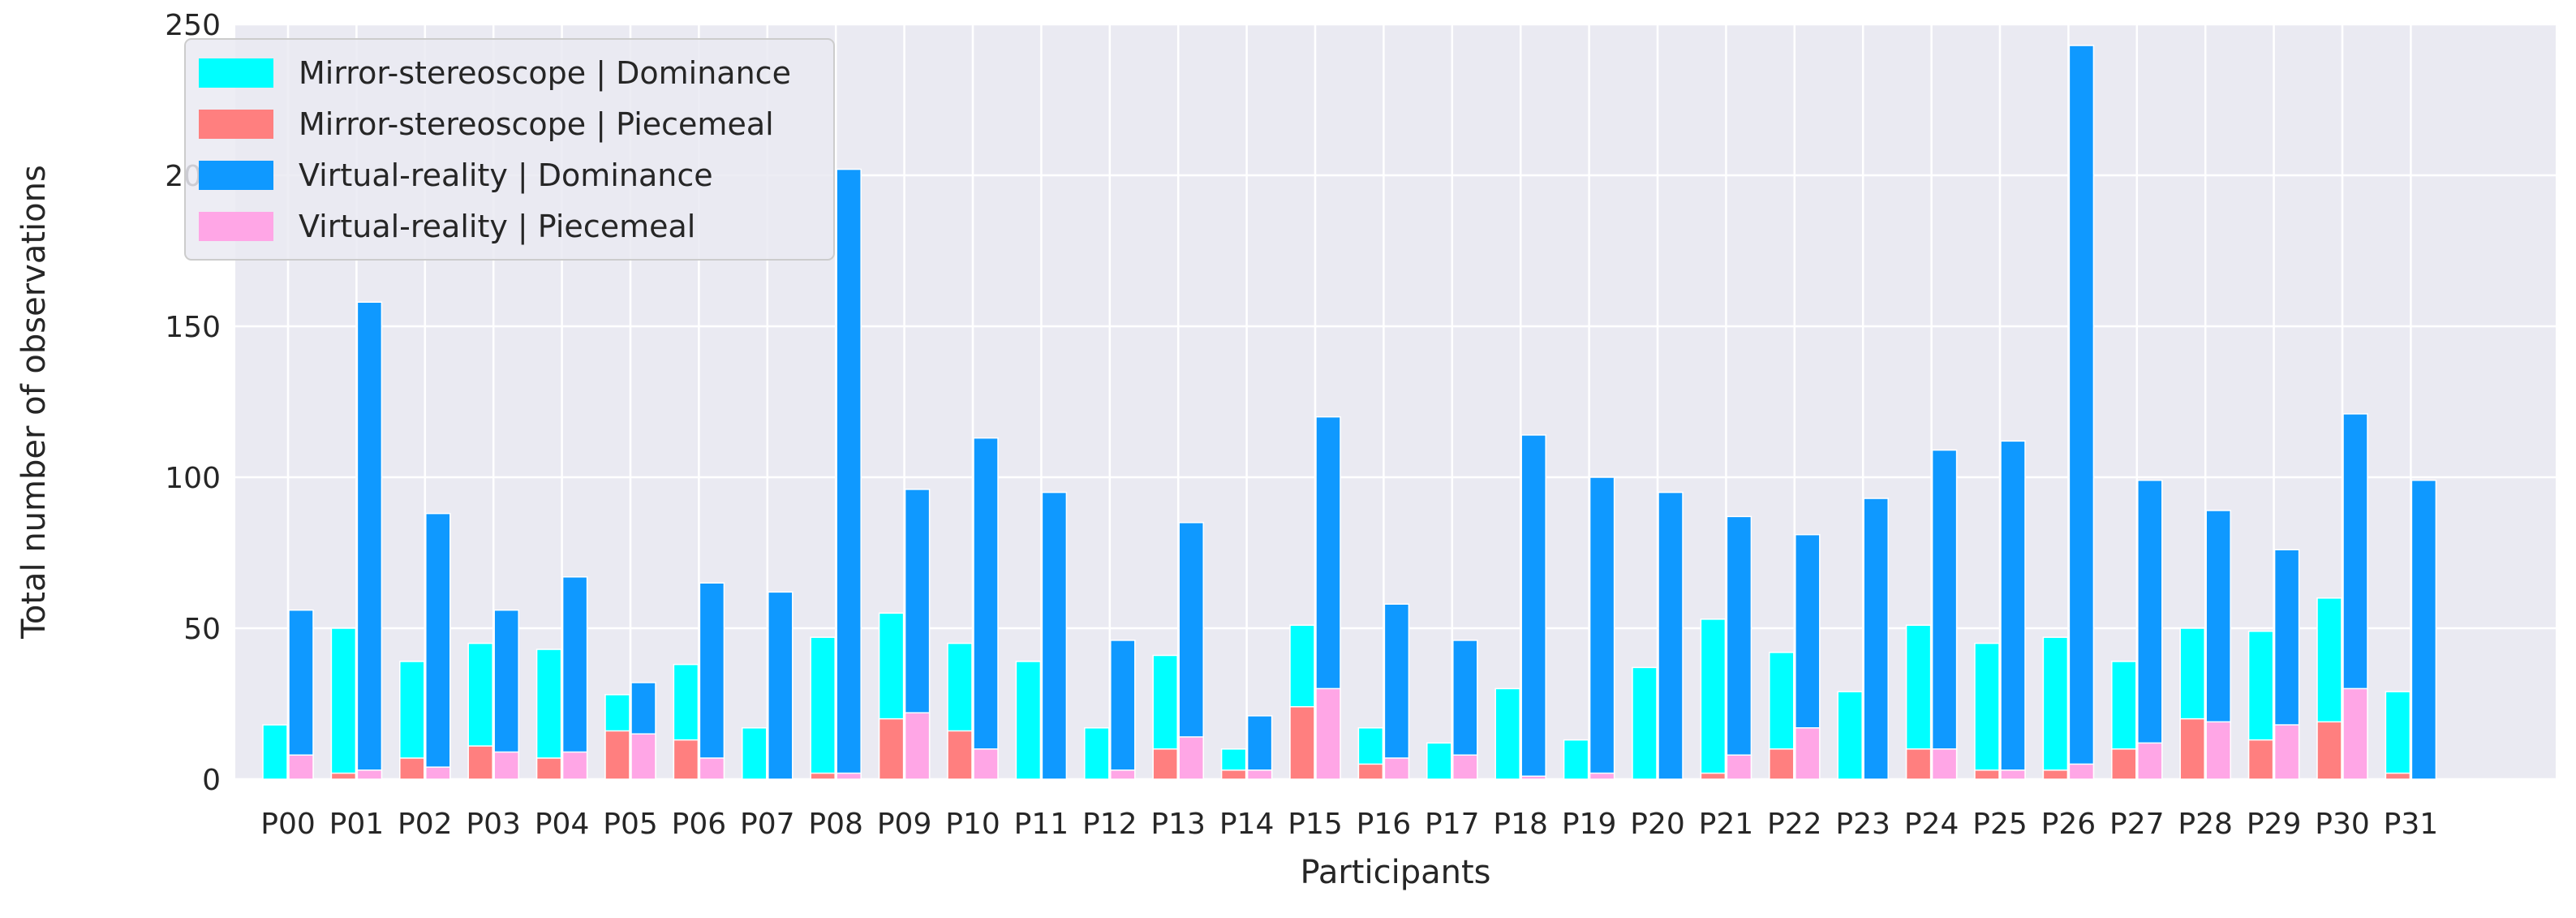 This screenshot has height=918, width=2576. I want to click on x-tick-label: P04, so click(562, 825).